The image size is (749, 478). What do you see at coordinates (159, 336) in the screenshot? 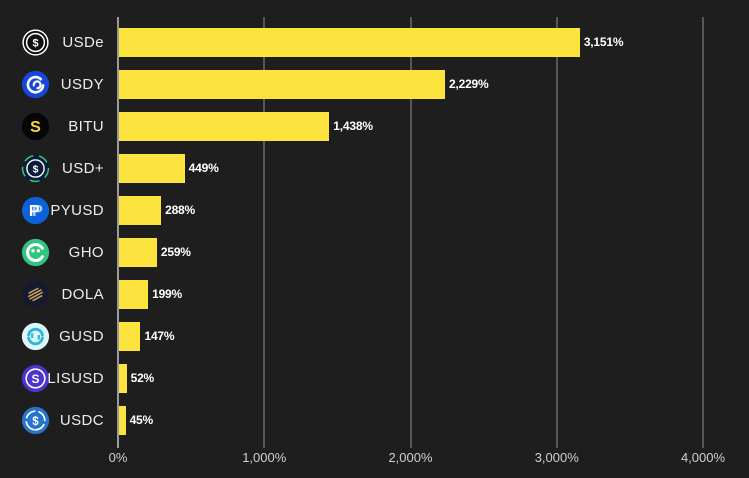
I see `value-label: 147%` at bounding box center [159, 336].